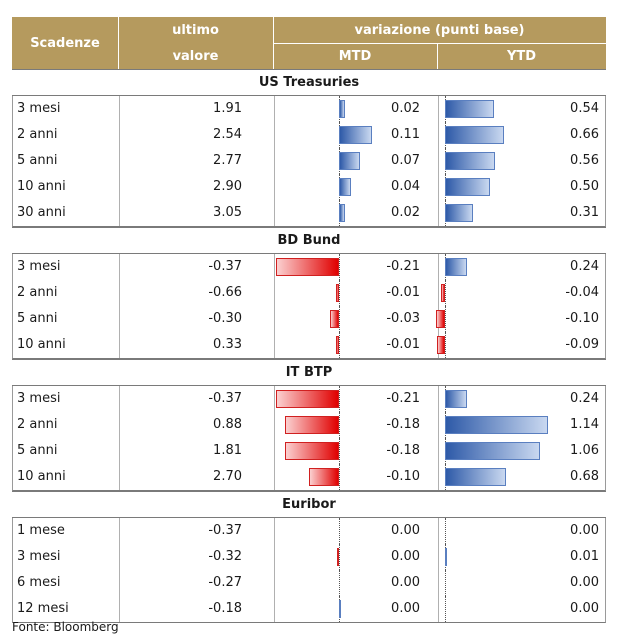 This screenshot has height=639, width=619. Describe the element at coordinates (65, 627) in the screenshot. I see `source-note: Fonte: Bloomberg` at that location.